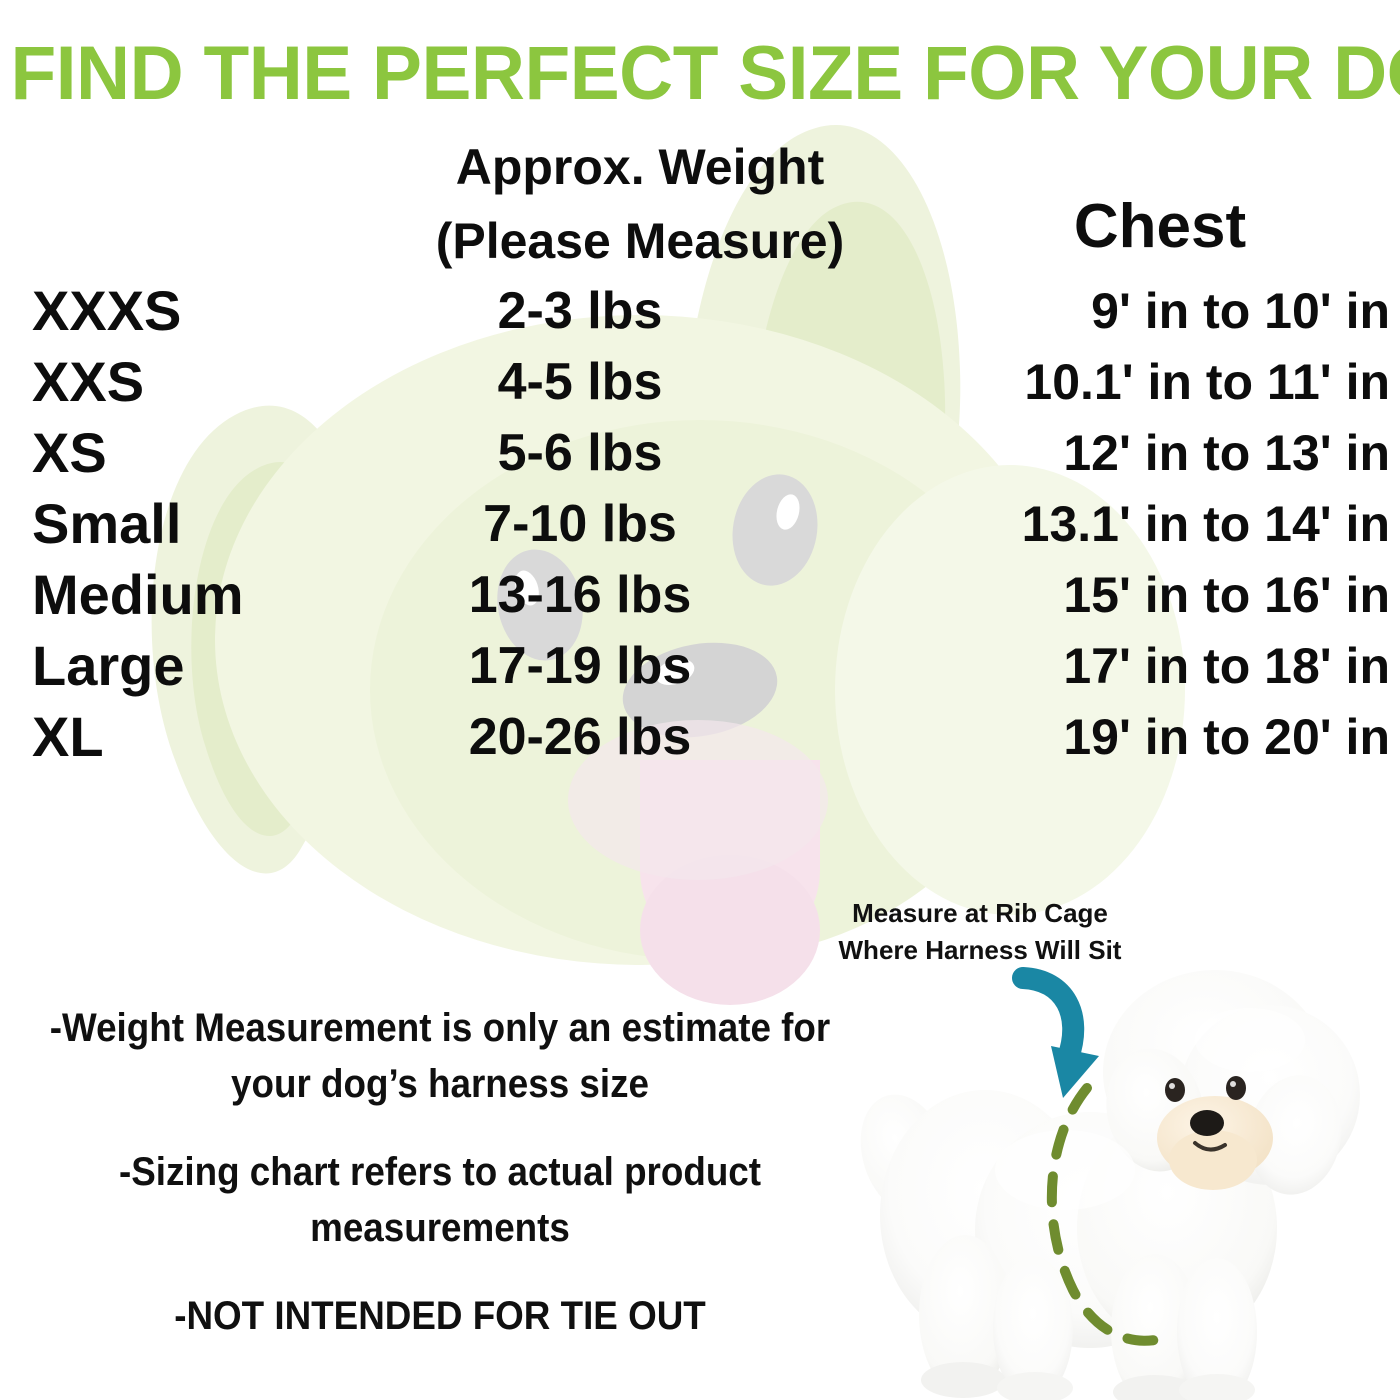 This screenshot has height=1400, width=1400. Describe the element at coordinates (700, 666) in the screenshot. I see `table-row: Large 17-19 lbs 17' in to 18' in` at that location.